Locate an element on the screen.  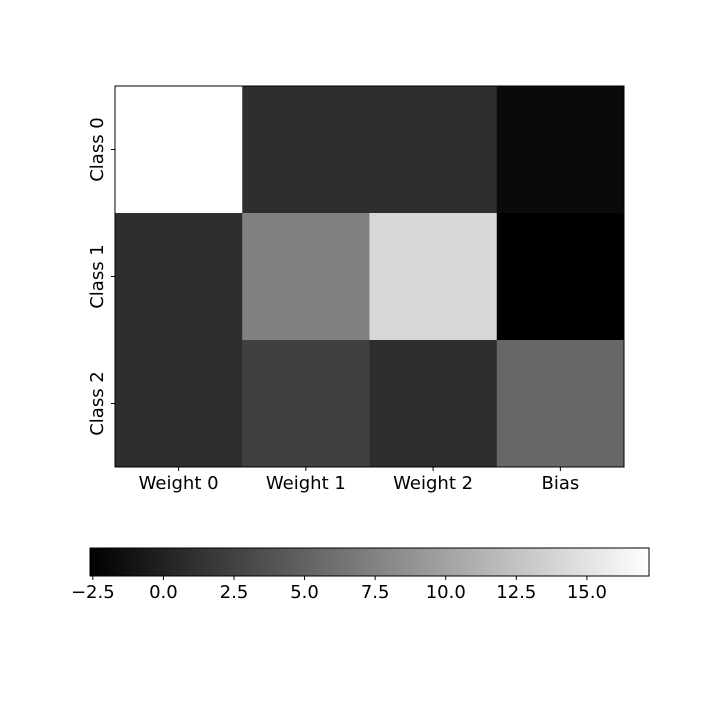
colorbar-tick-label: 10.0 is located at coordinates (446, 592).